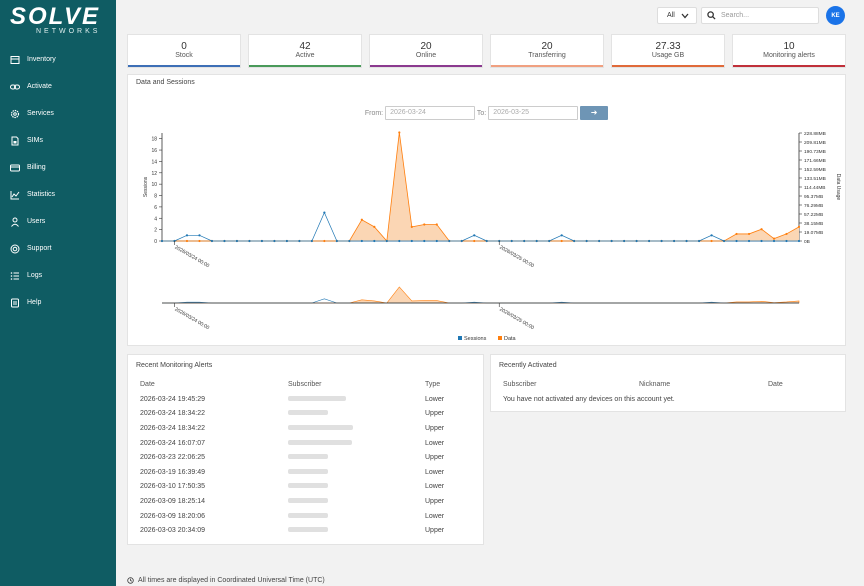 The image size is (864, 586). Describe the element at coordinates (36, 167) in the screenshot. I see `sidebar-item-label: Billing` at that location.